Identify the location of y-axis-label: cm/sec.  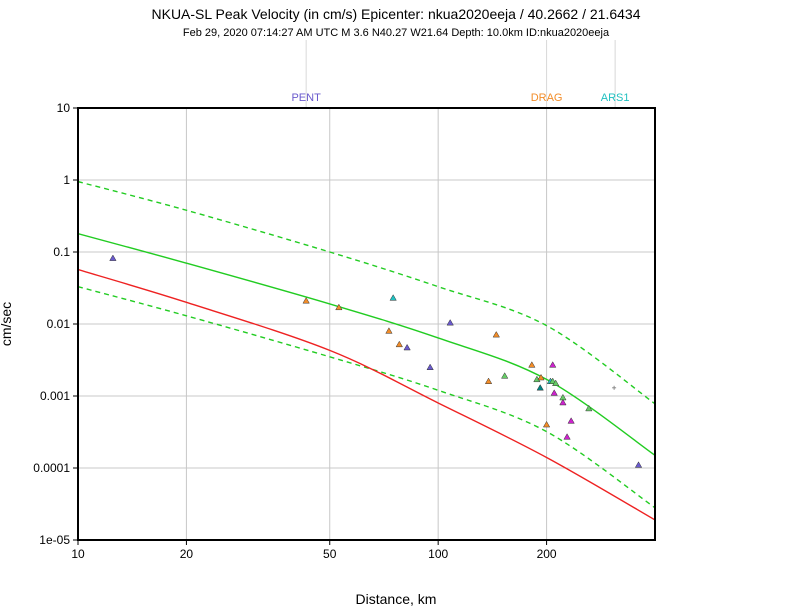
(7, 324).